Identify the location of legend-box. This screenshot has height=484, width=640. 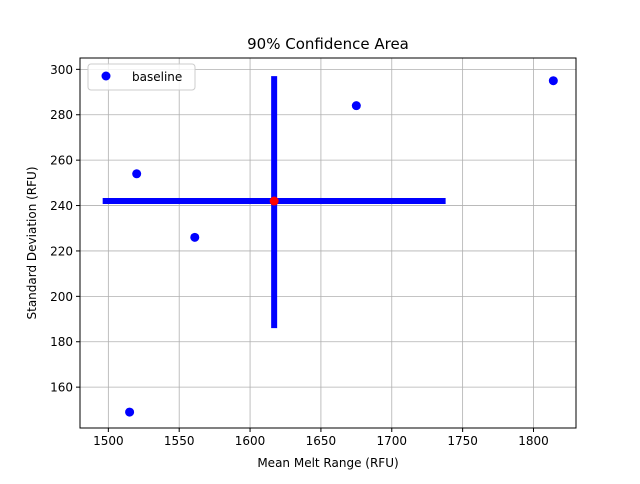
(141, 77).